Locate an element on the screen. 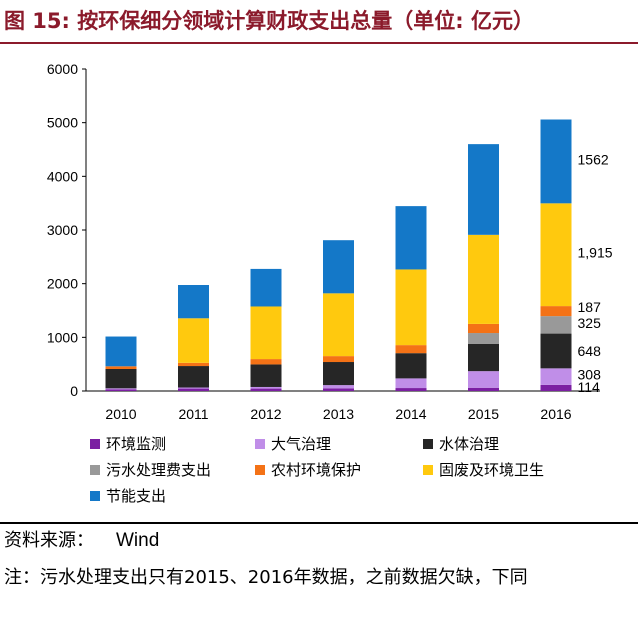  legend-item: 固废及环境卫生 is located at coordinates (483, 470).